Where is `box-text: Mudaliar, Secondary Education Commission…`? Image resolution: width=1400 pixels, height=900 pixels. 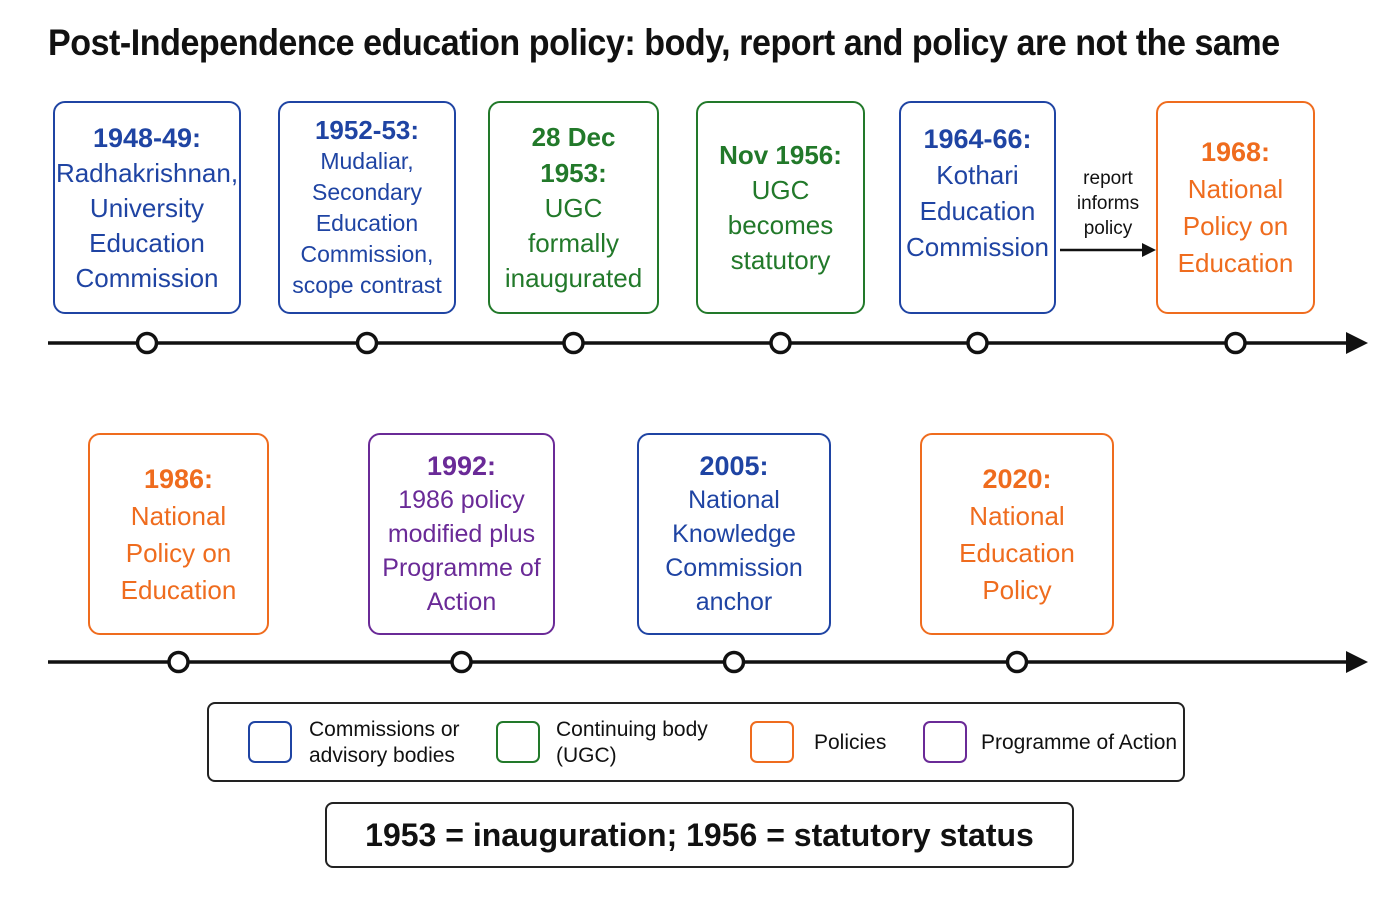
box-text: Mudaliar, Secondary Education Commission… is located at coordinates (367, 223).